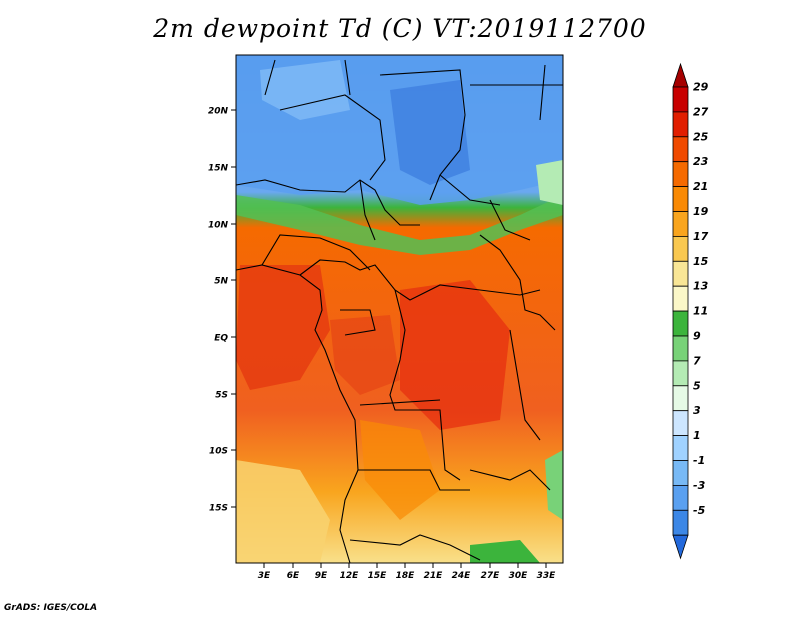  What do you see at coordinates (293, 576) in the screenshot?
I see `lon-tick-label: 6E` at bounding box center [293, 576].